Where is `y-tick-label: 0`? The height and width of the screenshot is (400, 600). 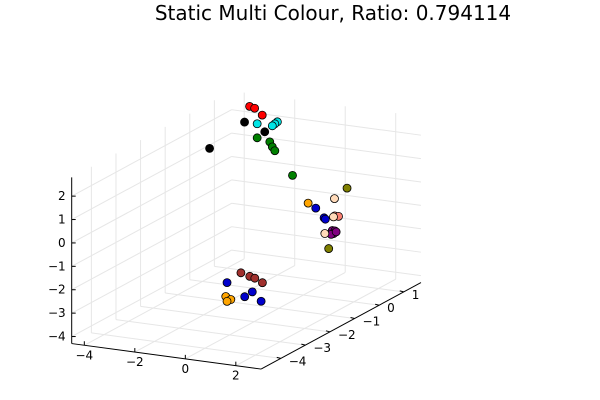 y-tick-label: 0 is located at coordinates (391, 308).